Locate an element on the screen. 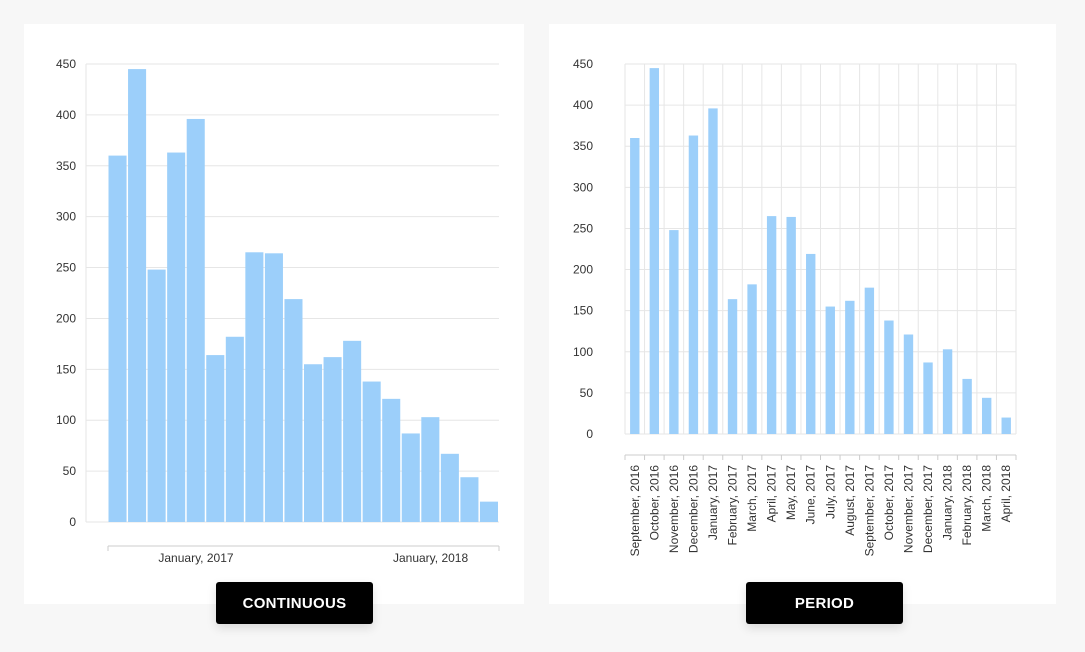  x-tick-label: November, 2016 is located at coordinates (674, 509).